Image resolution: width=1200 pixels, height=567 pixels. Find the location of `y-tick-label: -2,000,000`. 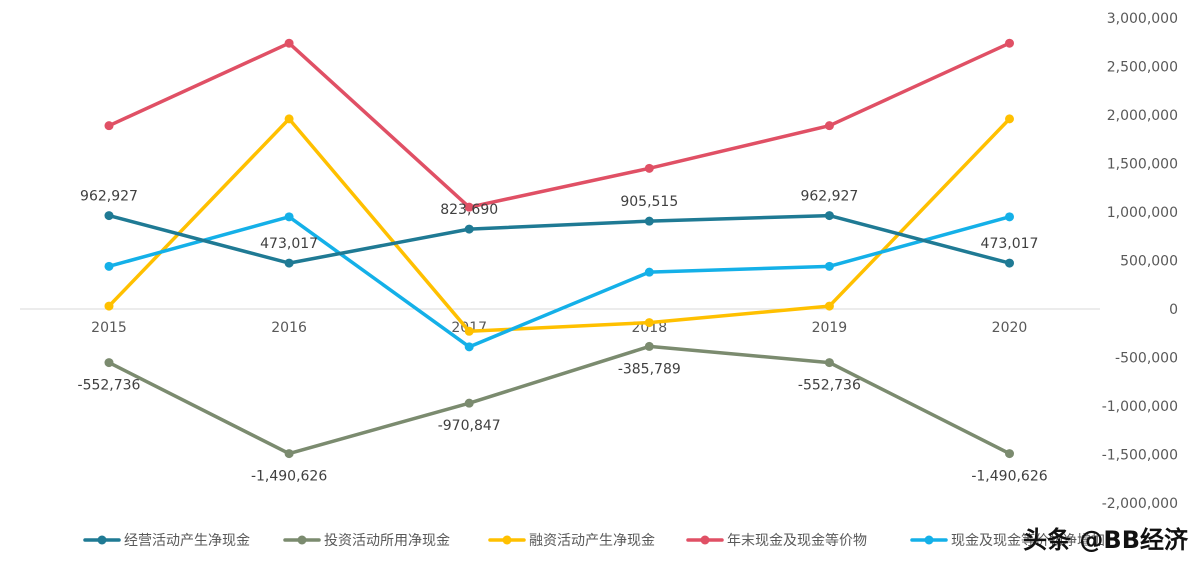

y-tick-label: -2,000,000 is located at coordinates (1140, 504).